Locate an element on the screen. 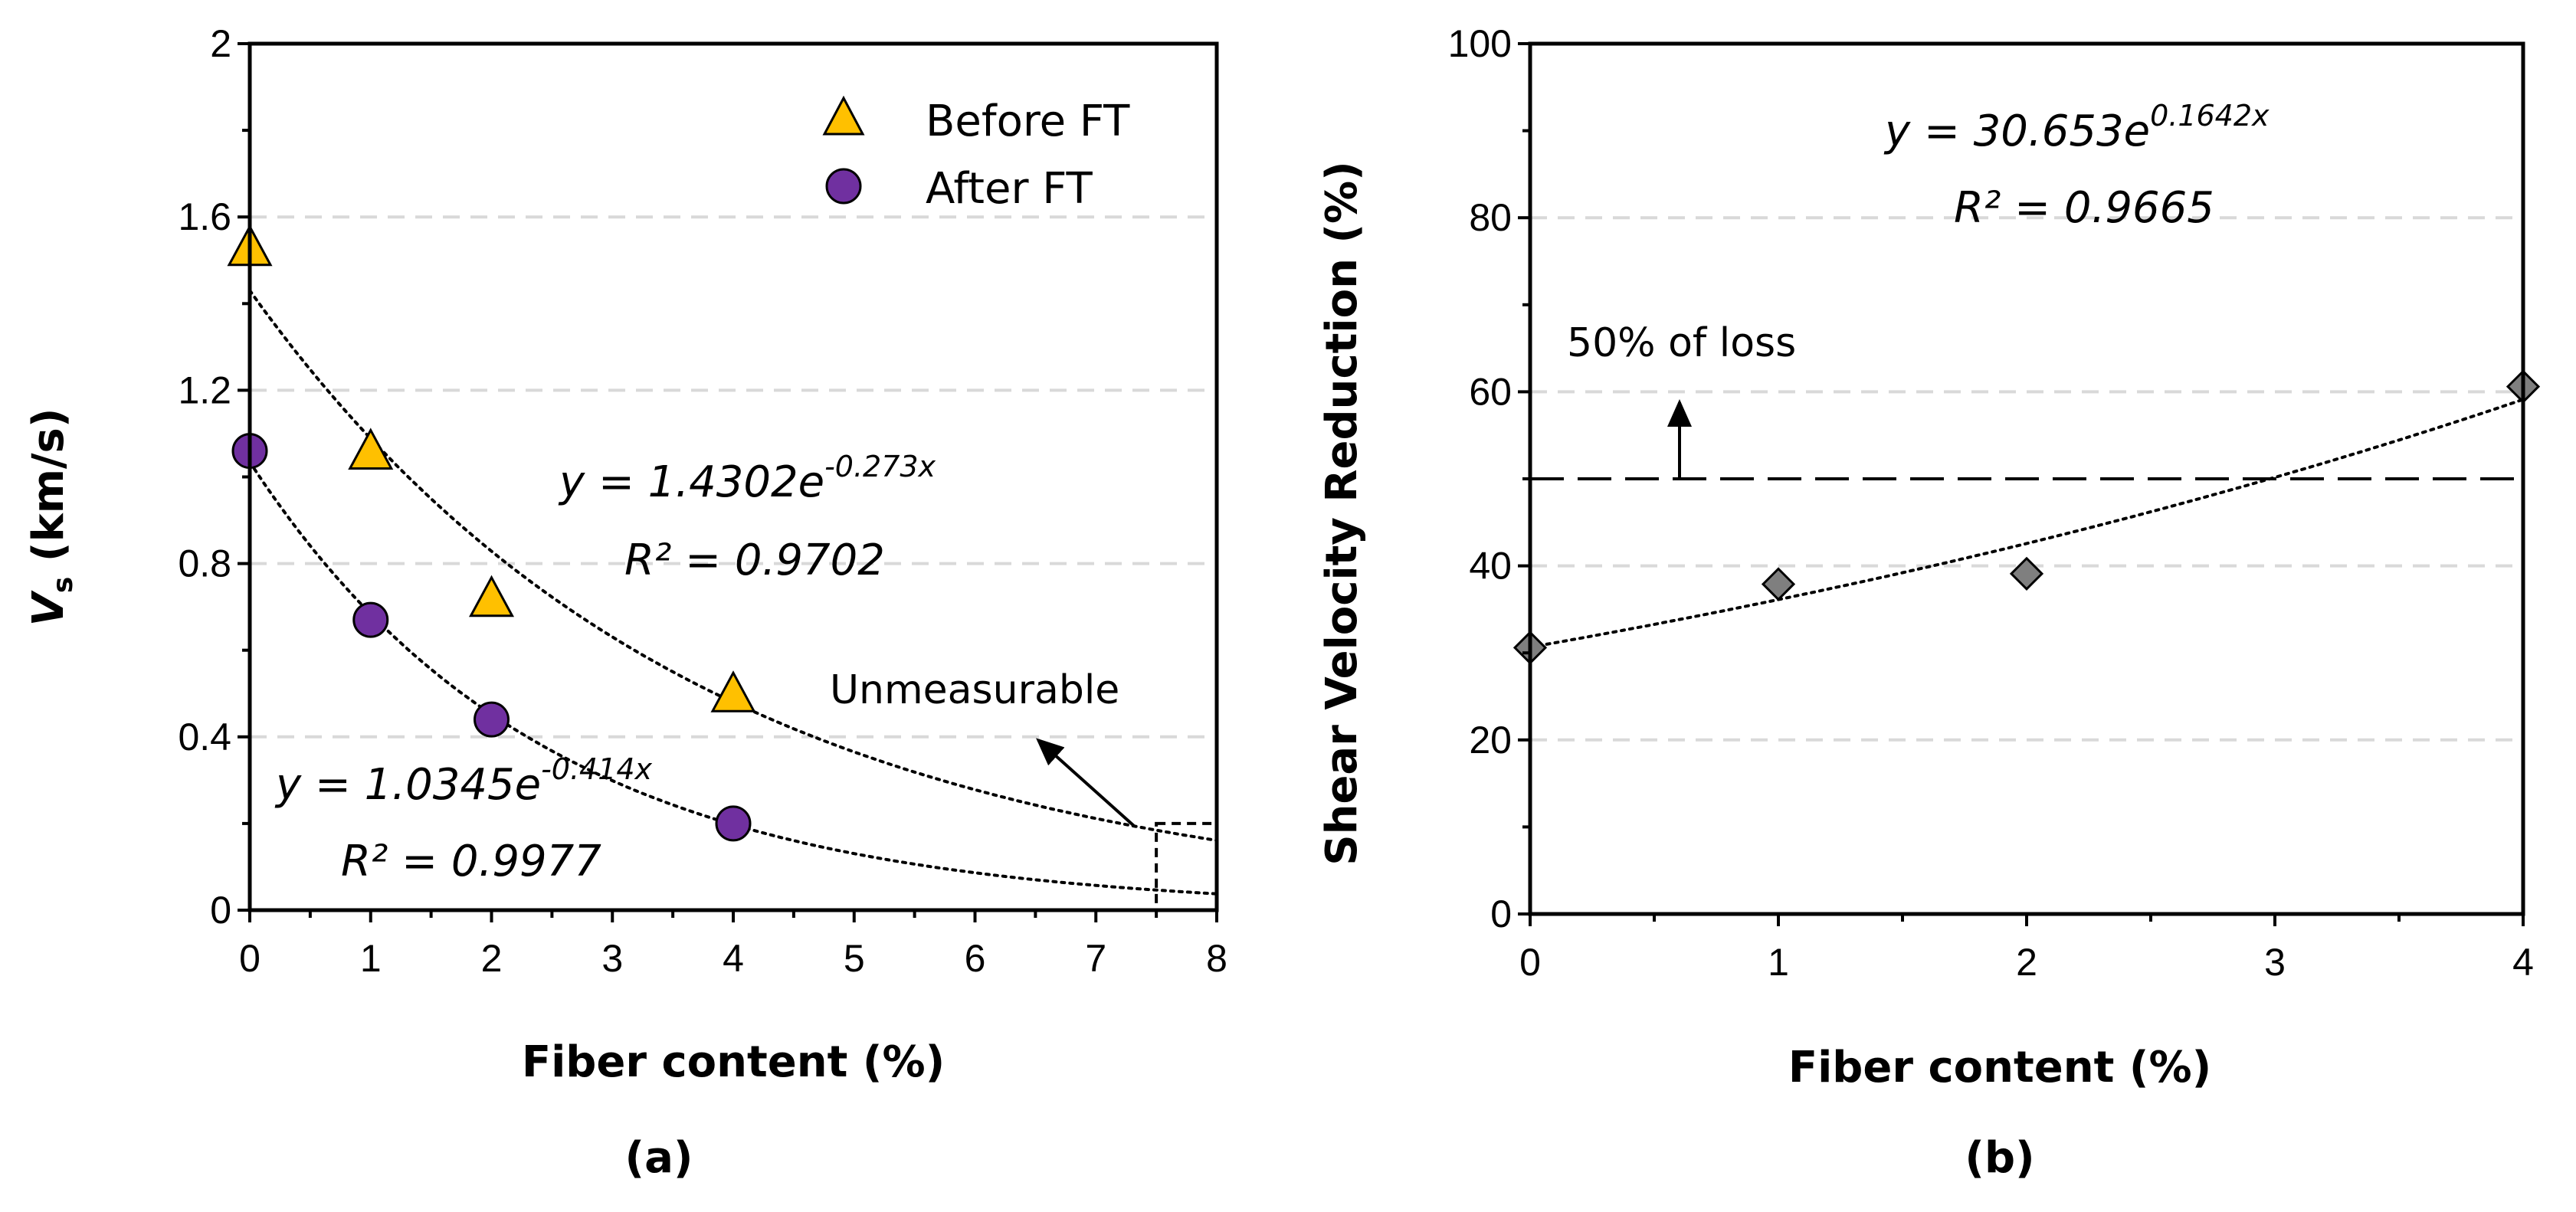 The image size is (2576, 1212). x-tick-label: 6 is located at coordinates (975, 958).